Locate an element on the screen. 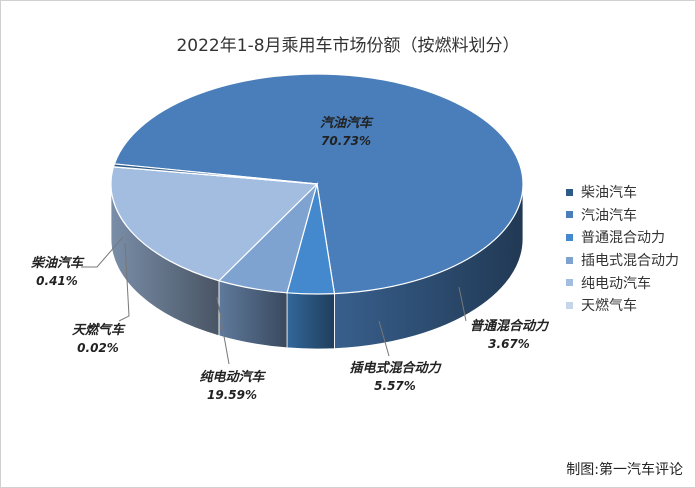 This screenshot has height=488, width=696. slice-3-leader-line is located at coordinates (462, 304).